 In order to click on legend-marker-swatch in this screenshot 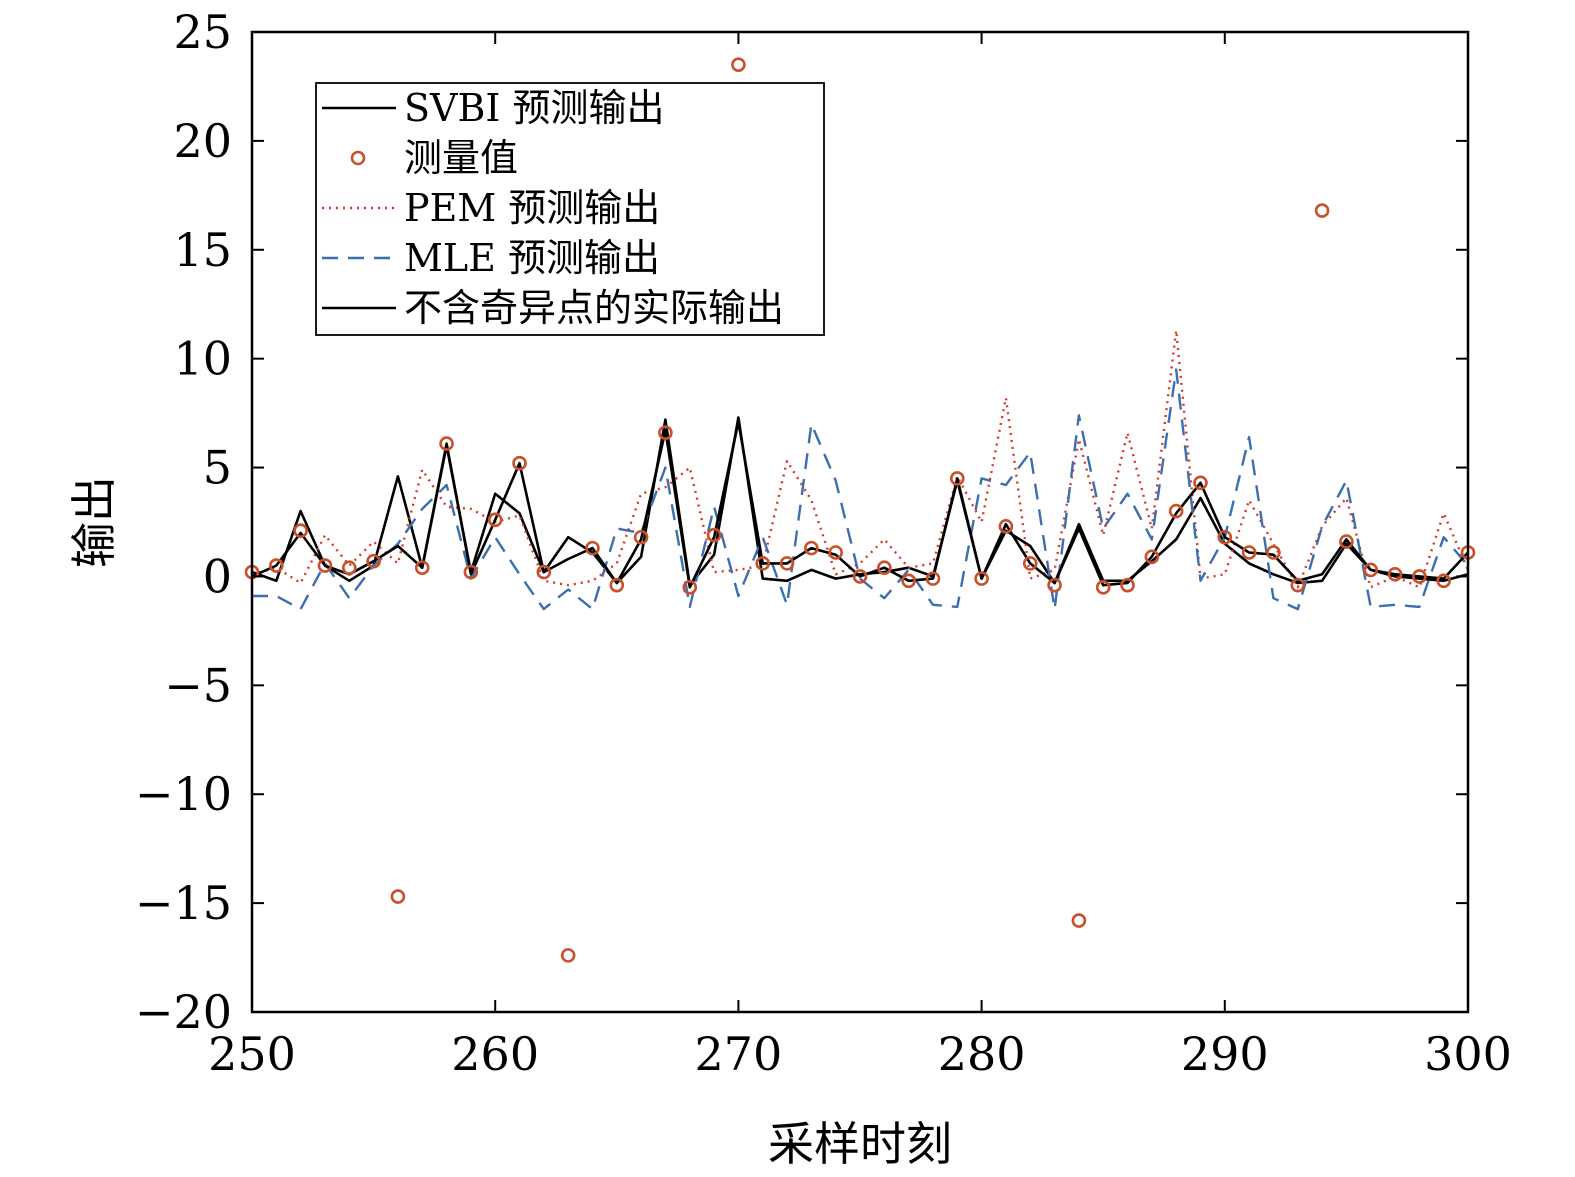, I will do `click(358, 158)`.